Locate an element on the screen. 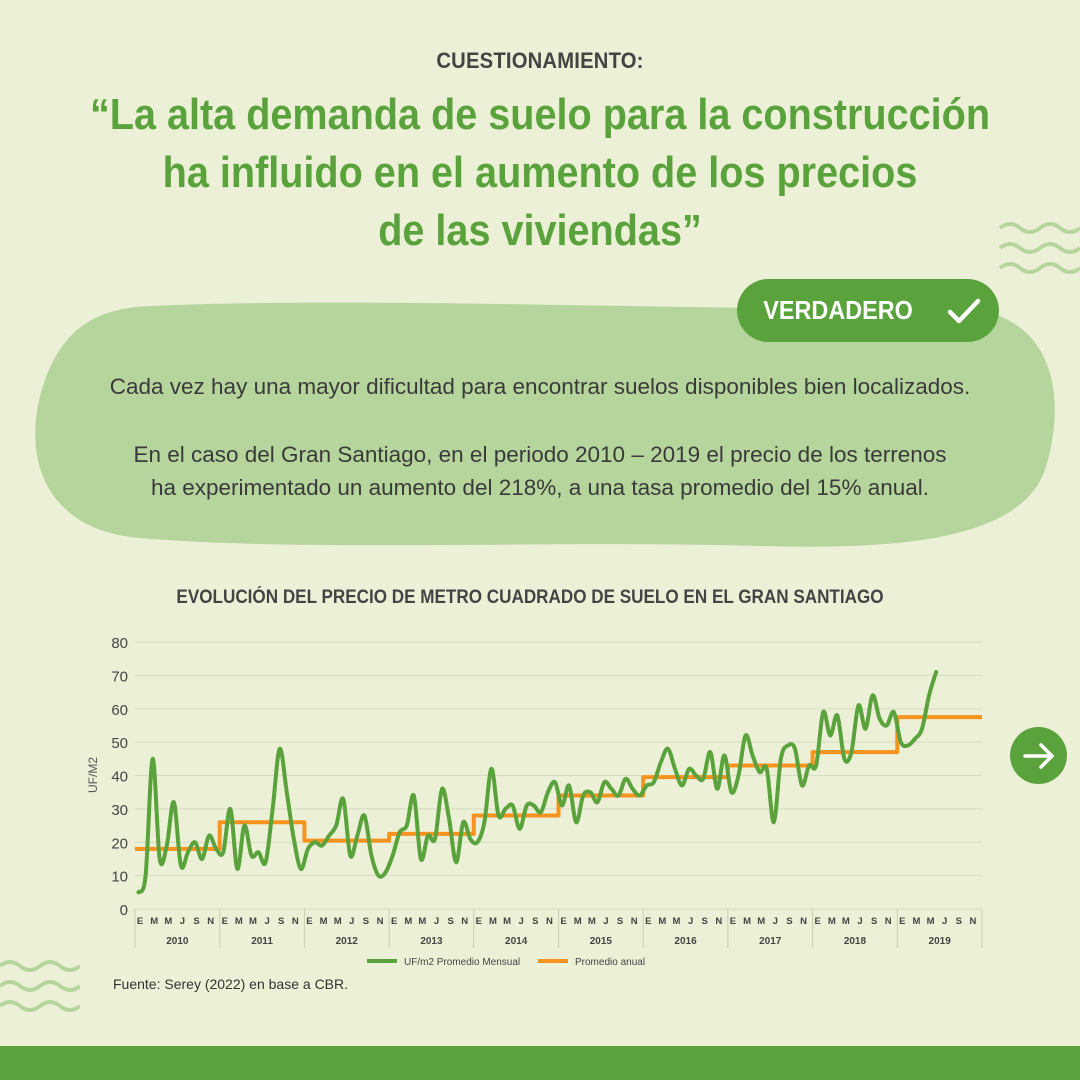  y-tick-label: 0 is located at coordinates (124, 910).